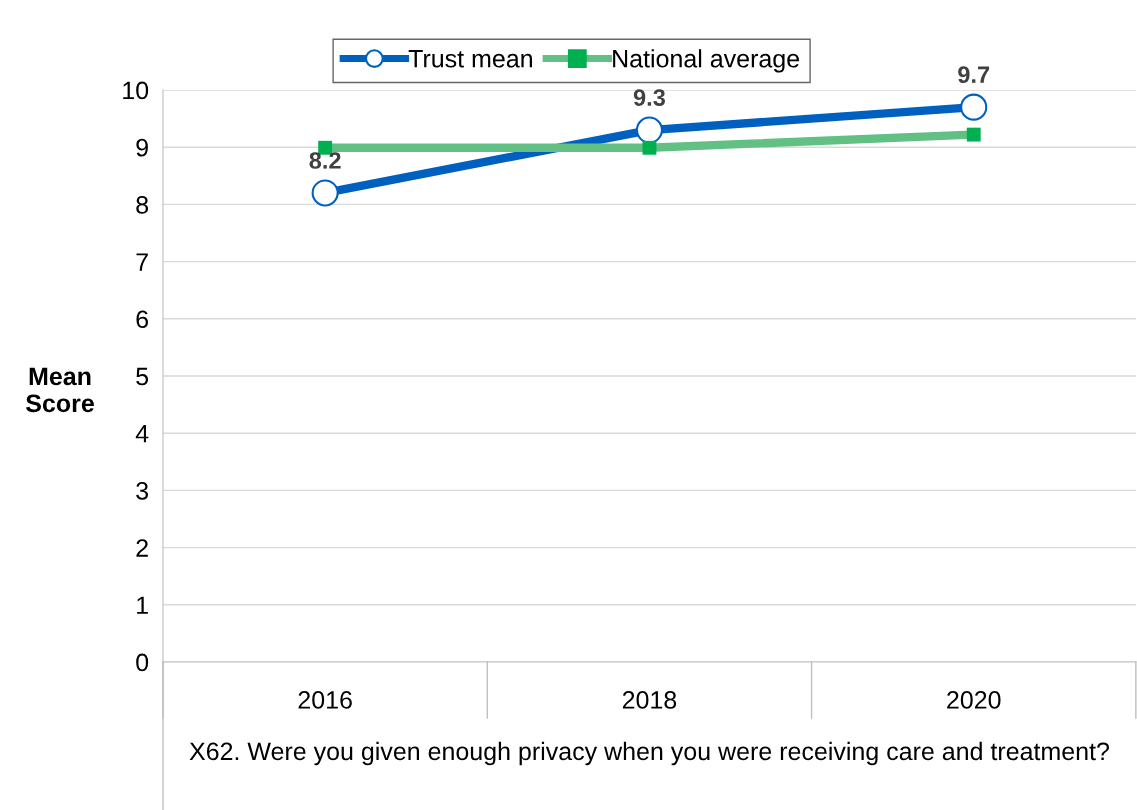 The height and width of the screenshot is (810, 1137). Describe the element at coordinates (974, 700) in the screenshot. I see `x-tick-label: 2020` at that location.